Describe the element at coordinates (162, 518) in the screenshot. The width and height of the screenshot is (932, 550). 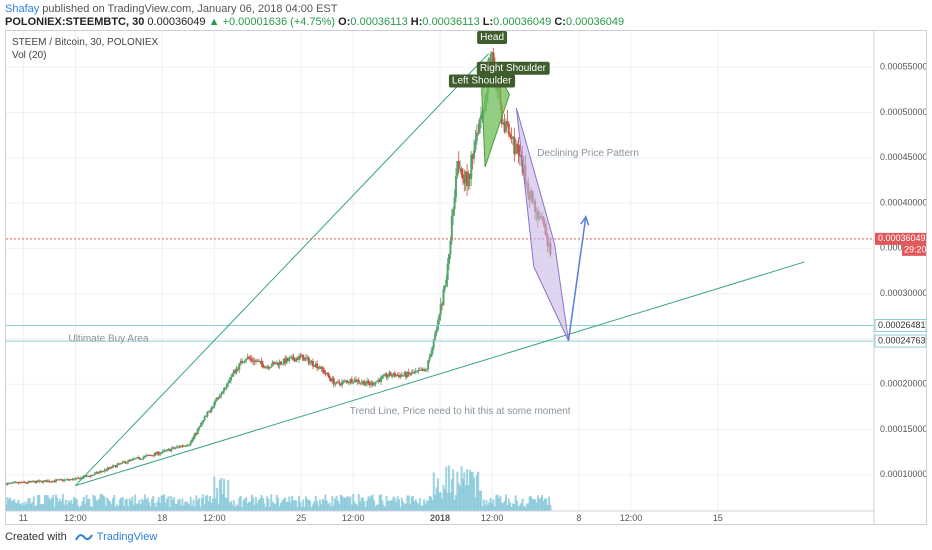
I see `x-tick-label: 18` at that location.